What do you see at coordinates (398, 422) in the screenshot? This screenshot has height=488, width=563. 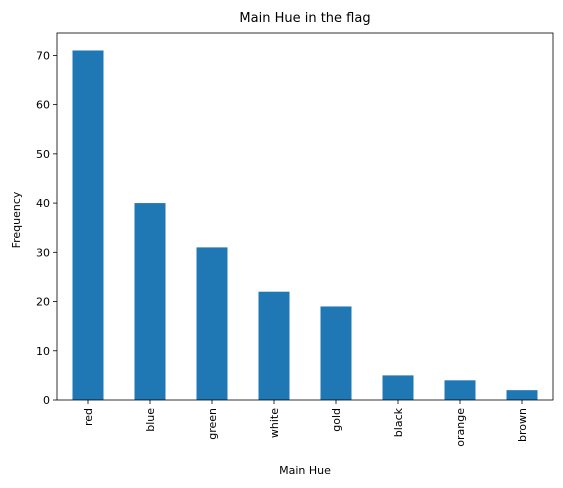 I see `x-tick-label: black` at bounding box center [398, 422].